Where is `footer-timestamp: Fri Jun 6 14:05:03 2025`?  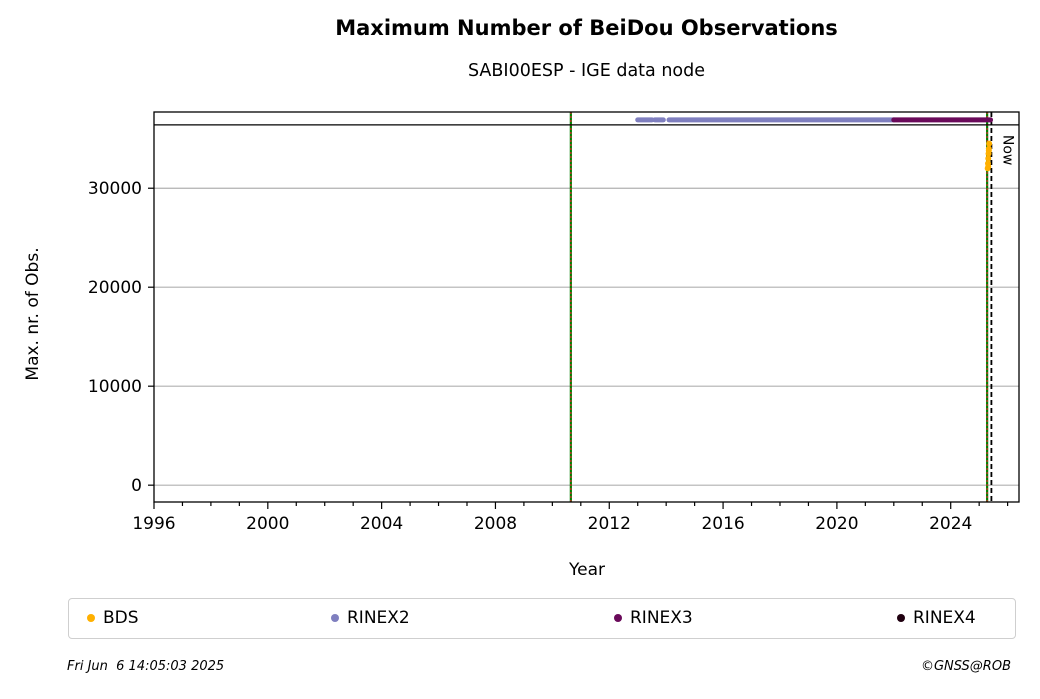
footer-timestamp: Fri Jun 6 14:05:03 2025 is located at coordinates (146, 666).